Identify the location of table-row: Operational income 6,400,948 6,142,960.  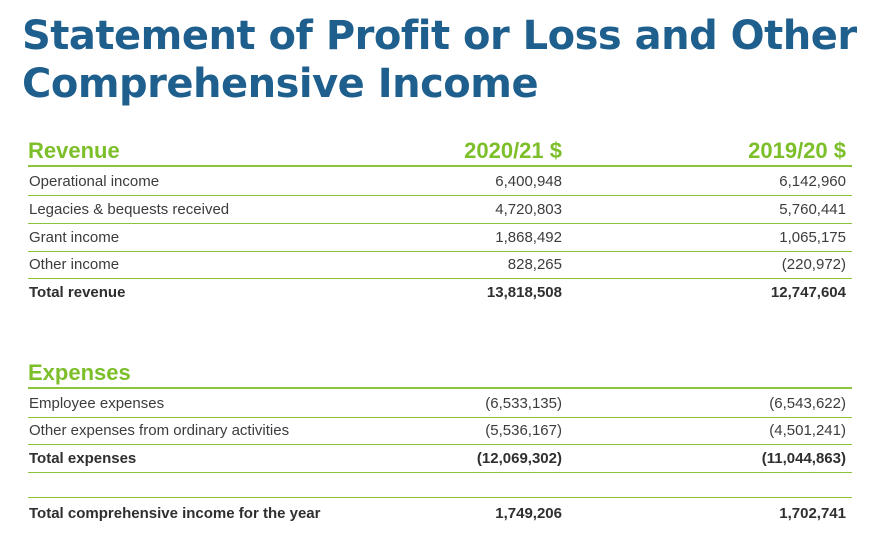
(440, 182).